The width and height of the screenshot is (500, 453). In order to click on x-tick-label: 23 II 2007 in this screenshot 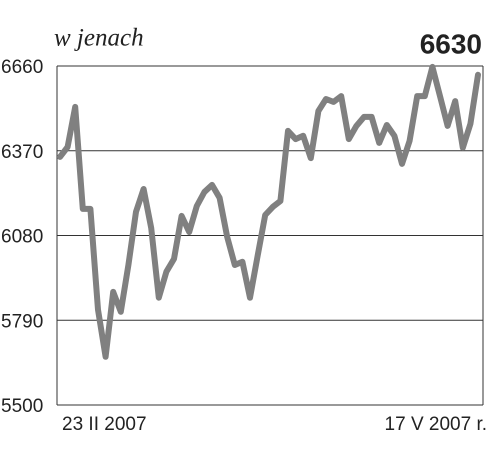, I will do `click(104, 424)`.